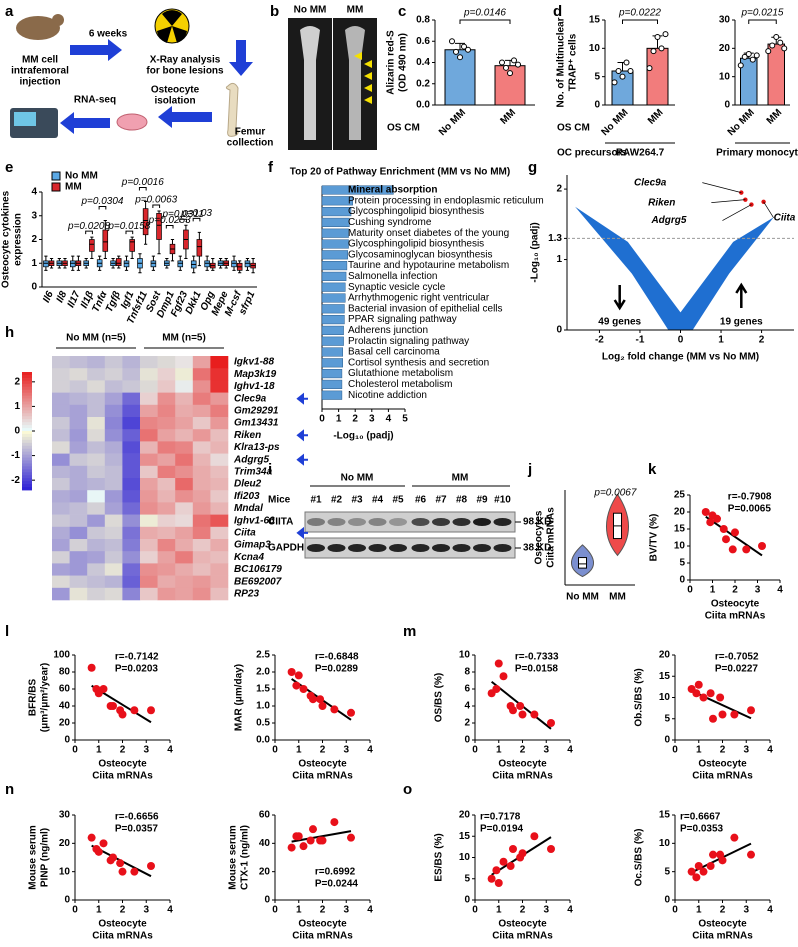 The height and width of the screenshot is (947, 798). I want to click on colorbar-label: -2, so click(15, 480).